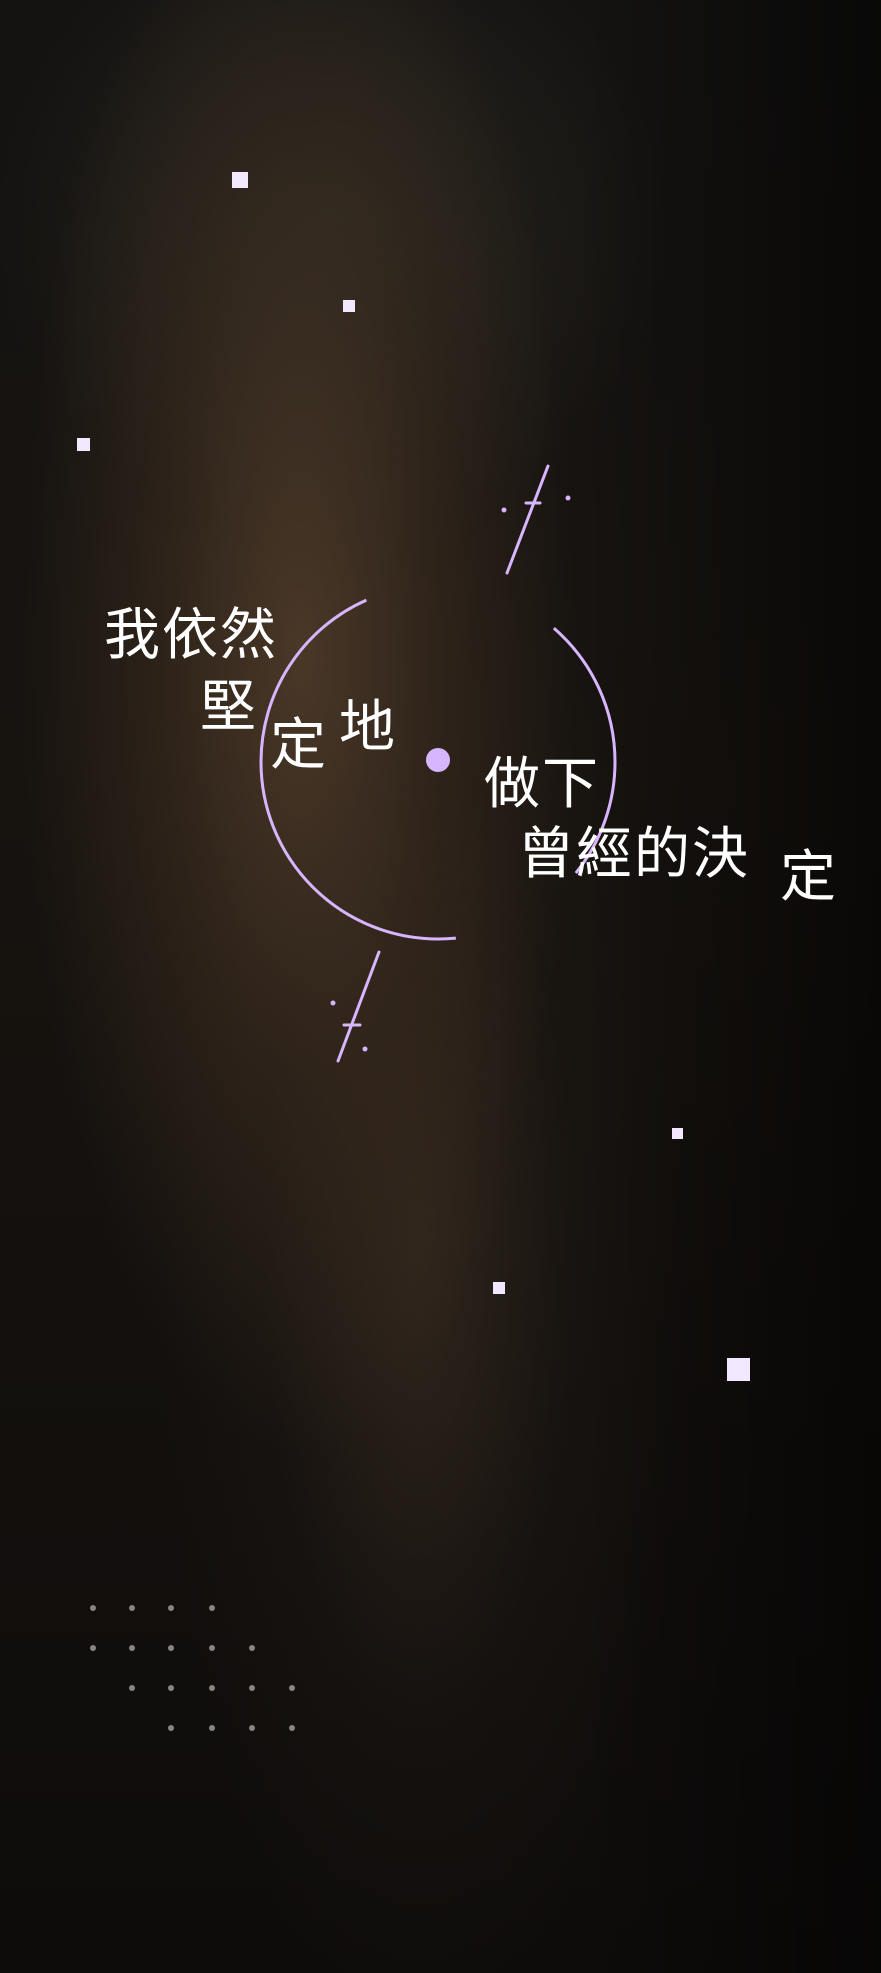  I want to click on orbit-circle, so click(438, 762).